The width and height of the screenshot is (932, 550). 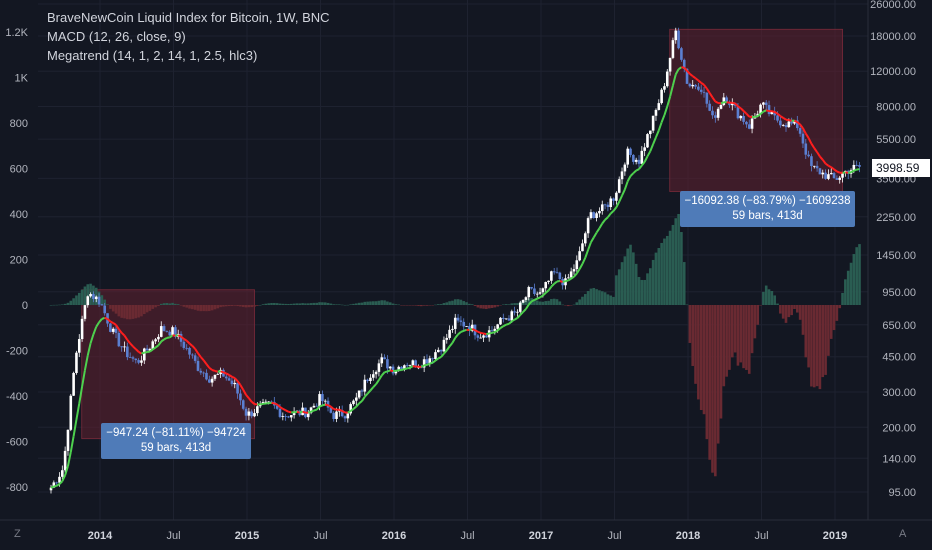 What do you see at coordinates (17, 534) in the screenshot?
I see `timezone-button: Z` at bounding box center [17, 534].